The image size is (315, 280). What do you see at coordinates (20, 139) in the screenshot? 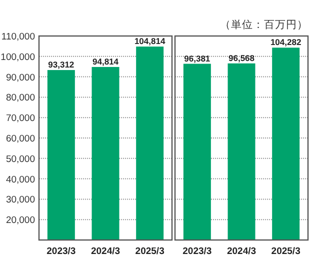
I see `y-tick-label: 60,000` at bounding box center [20, 139].